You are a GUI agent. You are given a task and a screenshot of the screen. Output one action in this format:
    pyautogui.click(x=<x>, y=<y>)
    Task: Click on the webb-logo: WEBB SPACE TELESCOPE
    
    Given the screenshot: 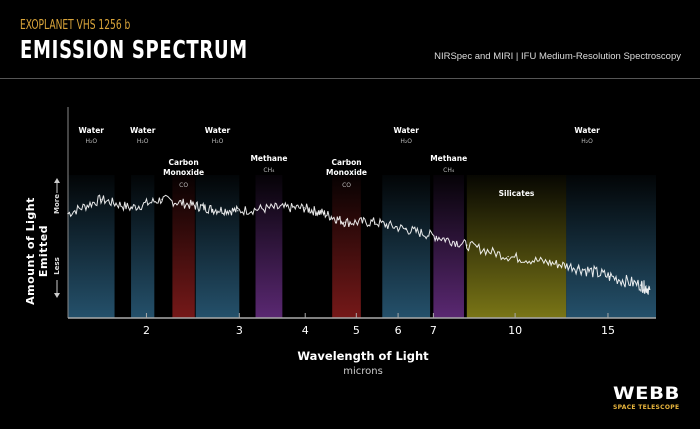 What is the action you would take?
    pyautogui.click(x=646, y=399)
    